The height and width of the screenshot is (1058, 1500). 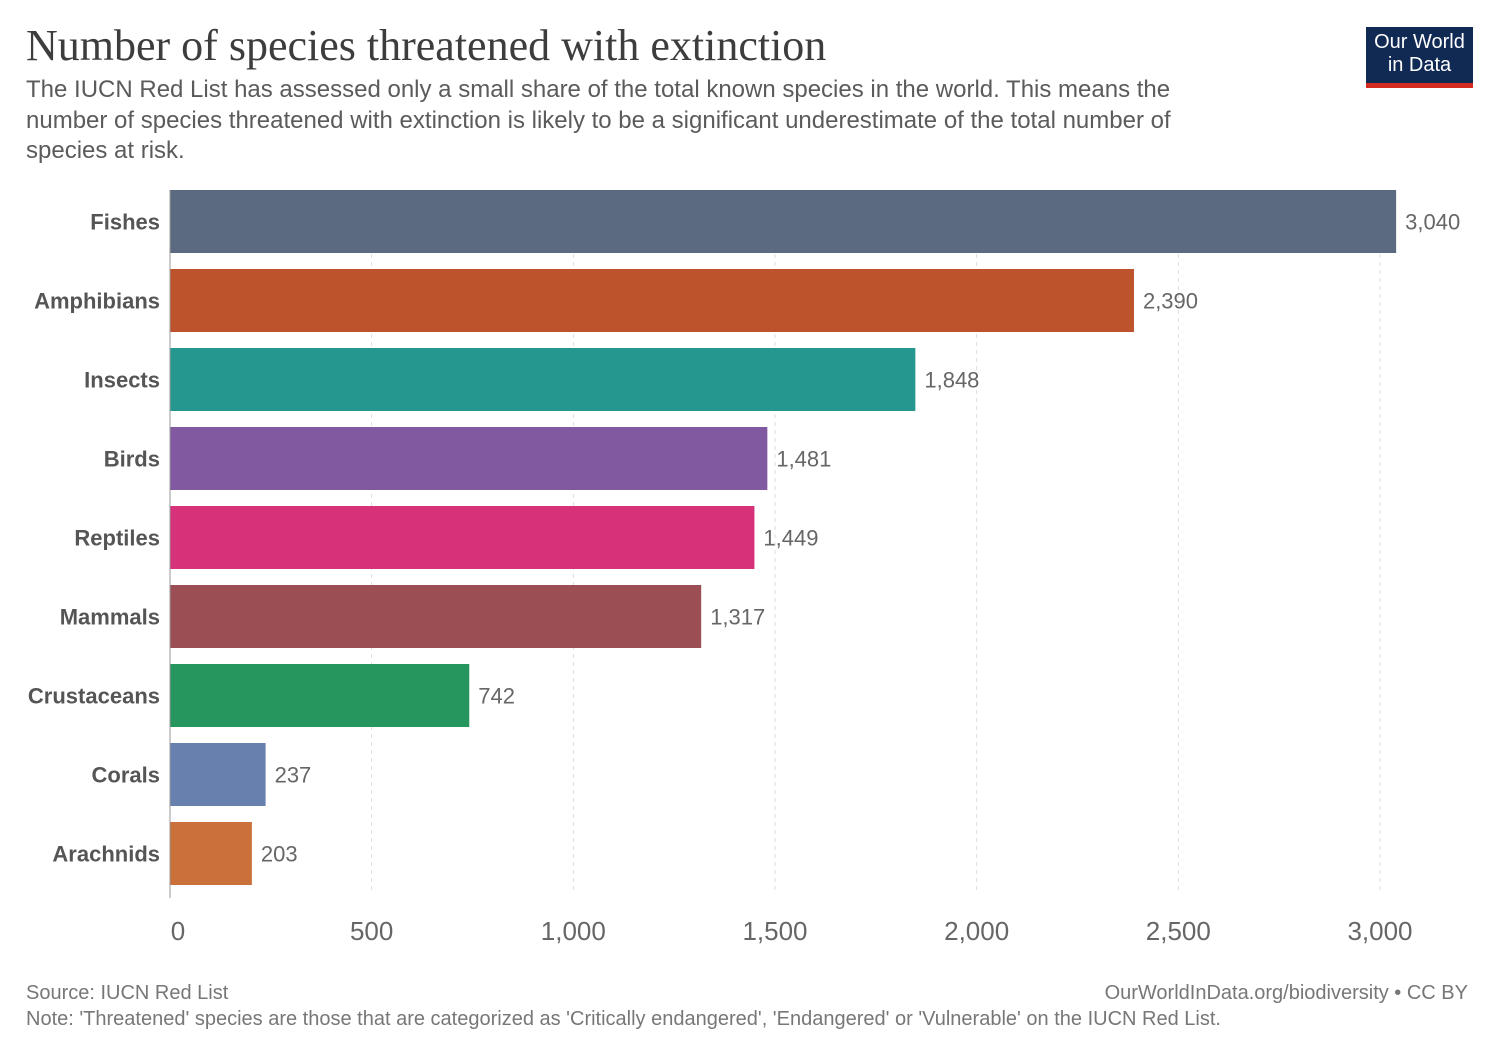 What do you see at coordinates (1178, 931) in the screenshot?
I see `x-tick-label: 2,500` at bounding box center [1178, 931].